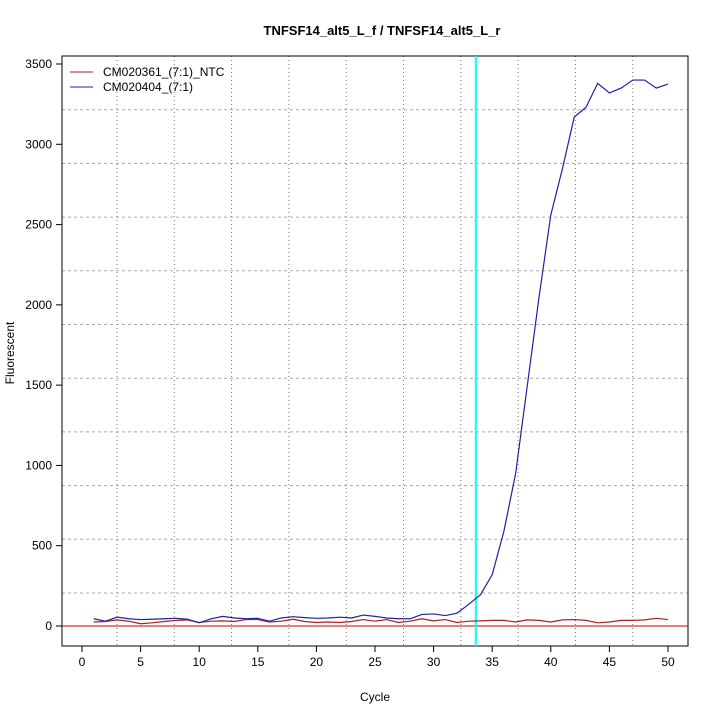 The image size is (720, 725). I want to click on x-tick-label: 20, so click(317, 662).